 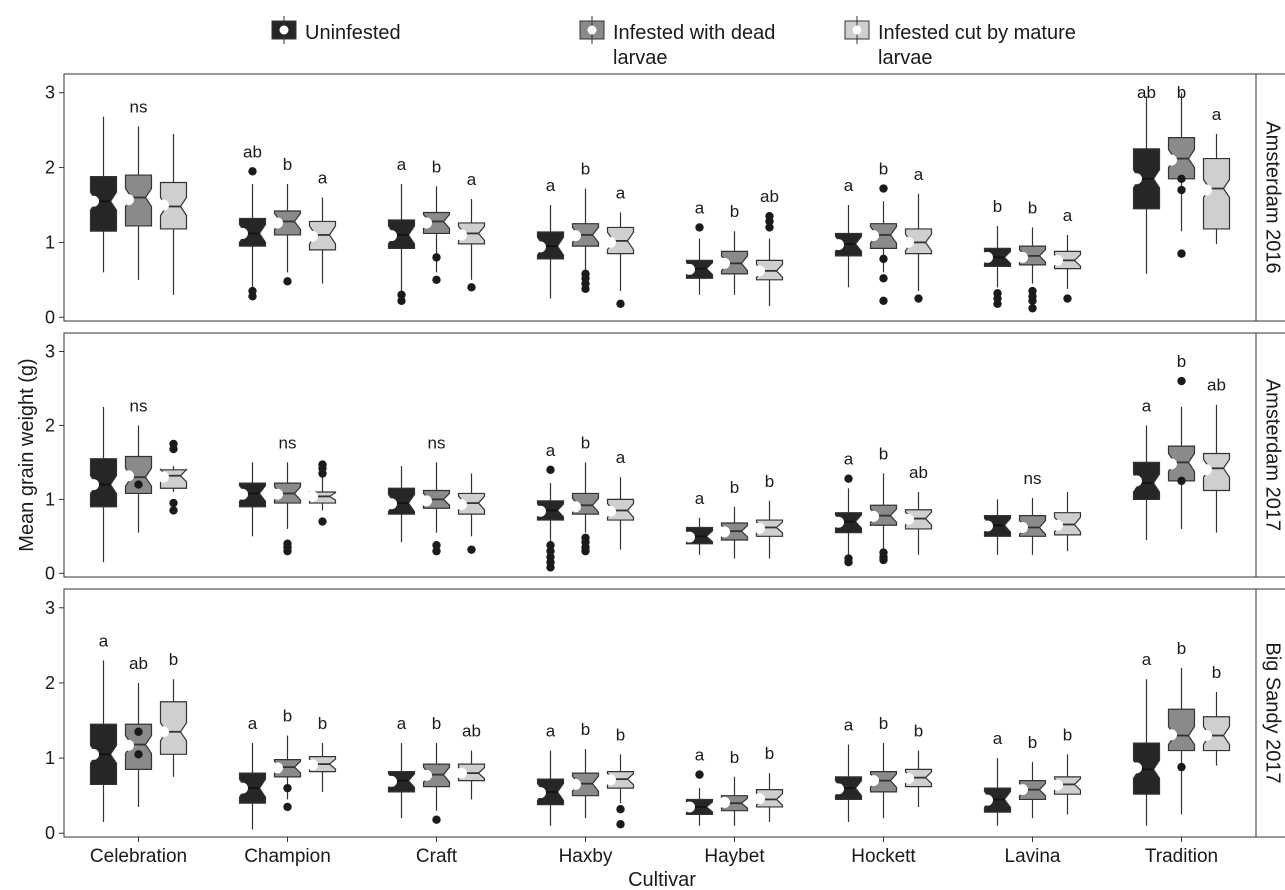 What do you see at coordinates (585, 234) in the screenshot?
I see `cultivar-group: aba` at bounding box center [585, 234].